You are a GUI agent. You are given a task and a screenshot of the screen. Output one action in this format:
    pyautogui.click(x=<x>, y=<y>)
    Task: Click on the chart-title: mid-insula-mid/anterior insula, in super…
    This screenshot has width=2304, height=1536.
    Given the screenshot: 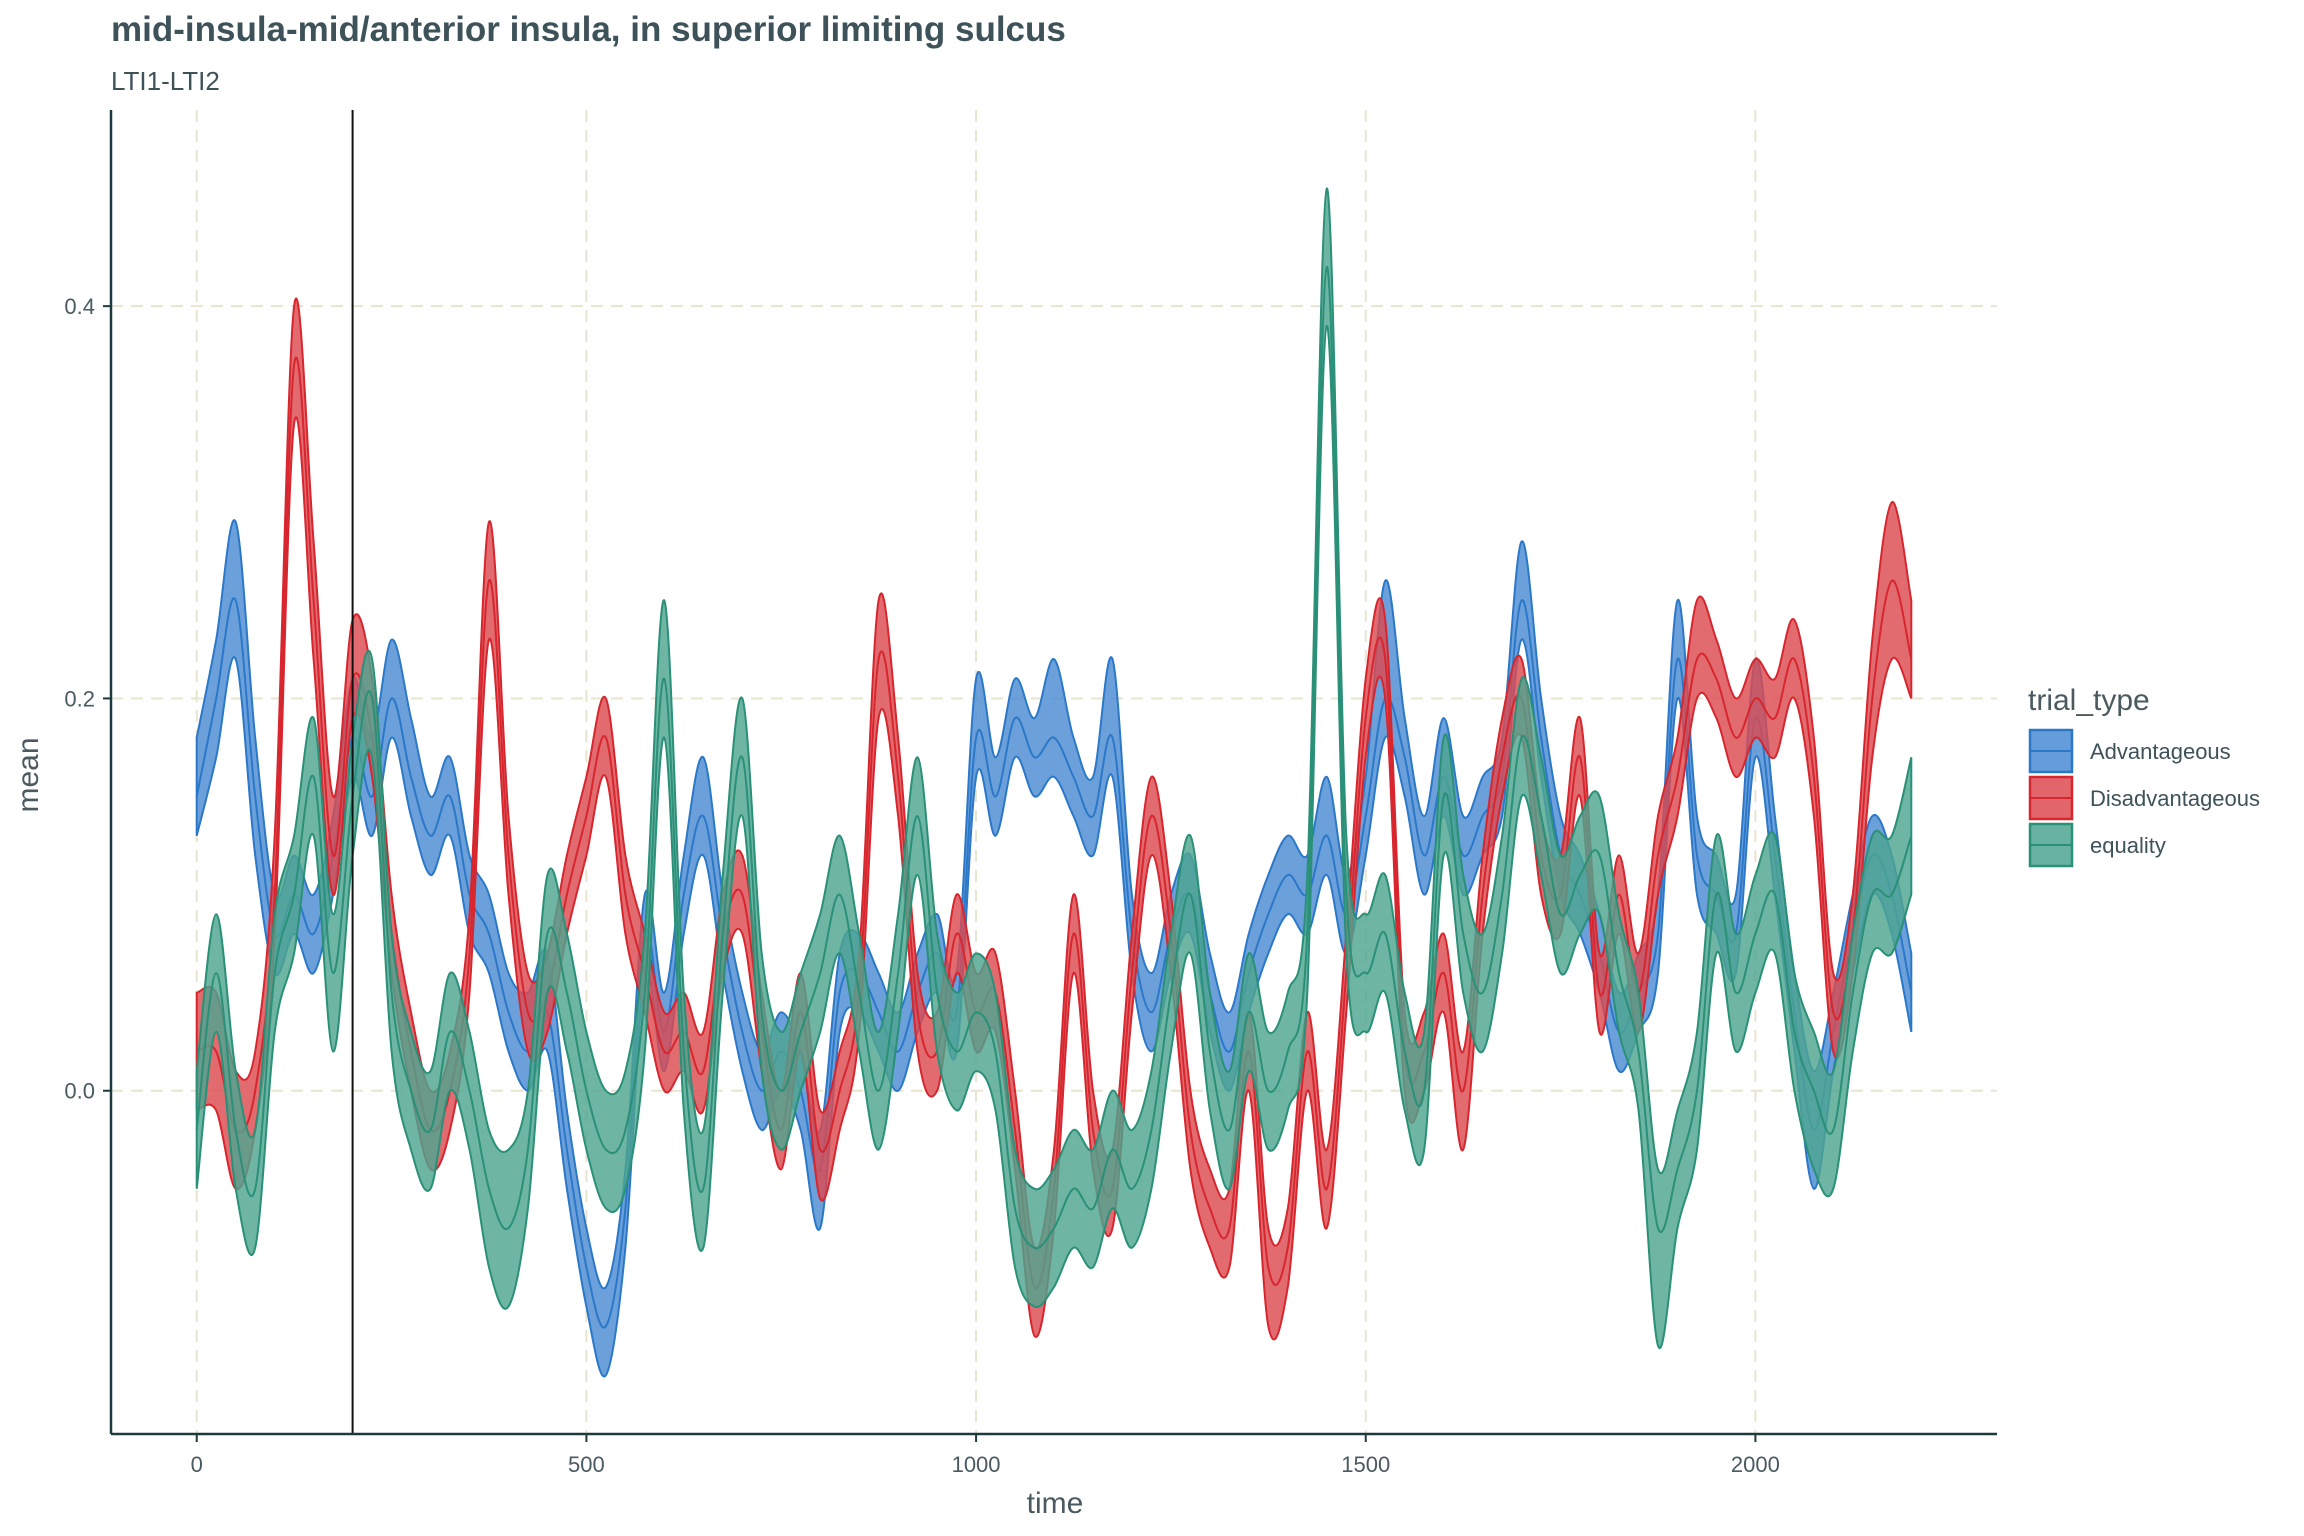 What is the action you would take?
    pyautogui.click(x=588, y=29)
    